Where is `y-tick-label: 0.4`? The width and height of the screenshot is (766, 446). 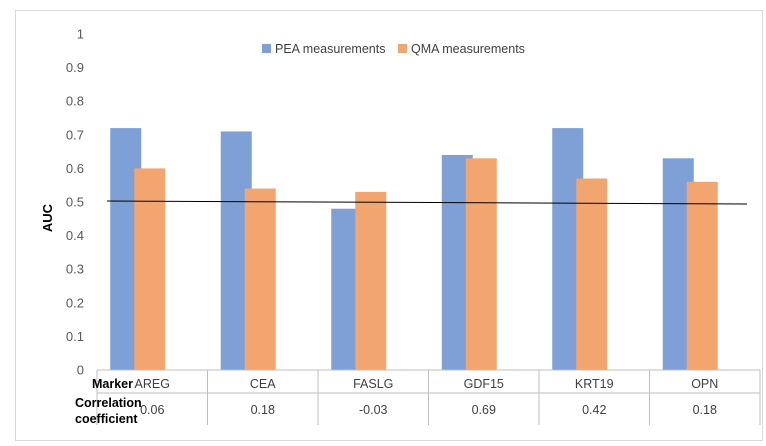
y-tick-label: 0.4 is located at coordinates (75, 235).